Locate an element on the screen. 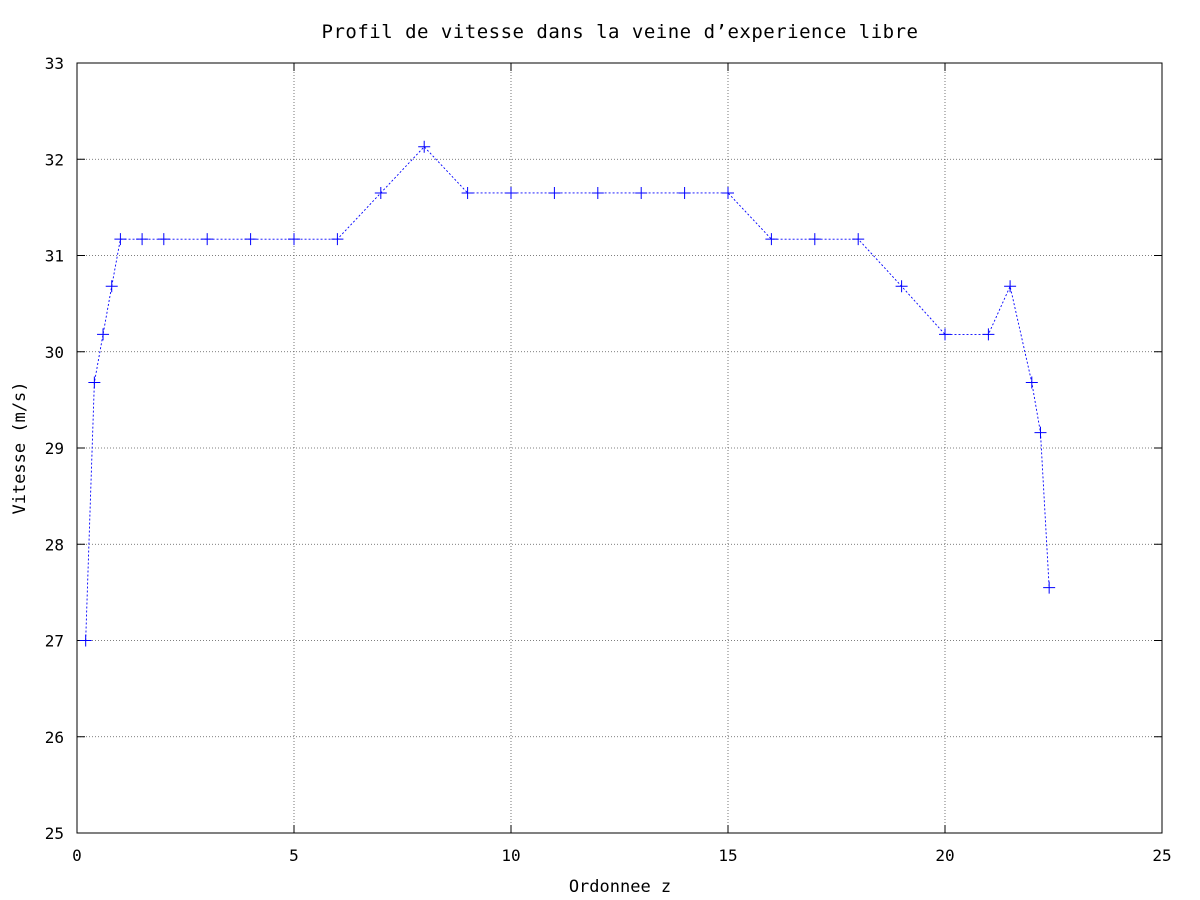 The image size is (1200, 900). x-axis-label: Ordonnee z is located at coordinates (620, 887).